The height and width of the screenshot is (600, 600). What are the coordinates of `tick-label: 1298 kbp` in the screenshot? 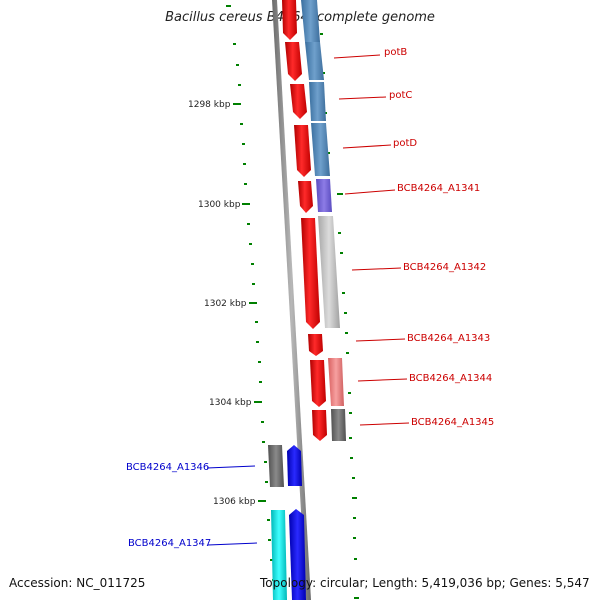 It's located at (209, 105).